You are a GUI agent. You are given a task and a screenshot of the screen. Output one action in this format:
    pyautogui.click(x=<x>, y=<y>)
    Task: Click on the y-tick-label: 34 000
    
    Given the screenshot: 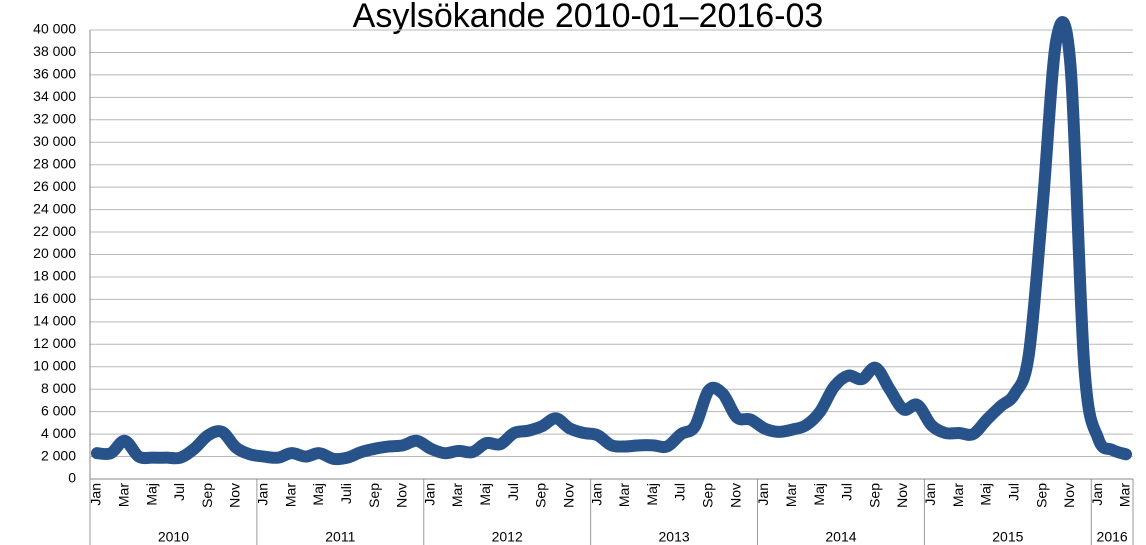 What is the action you would take?
    pyautogui.click(x=54, y=96)
    